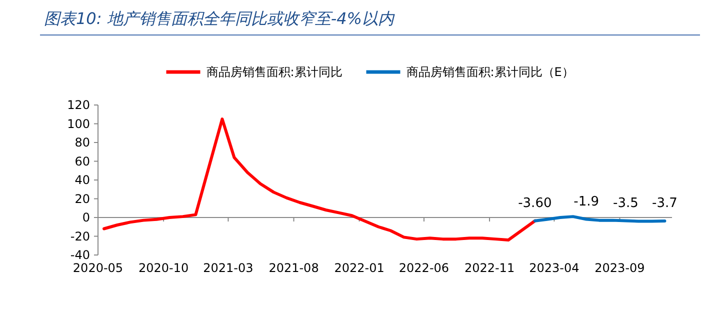 This screenshot has width=720, height=328. Describe the element at coordinates (293, 268) in the screenshot. I see `x-tick-label: 2021-08` at that location.